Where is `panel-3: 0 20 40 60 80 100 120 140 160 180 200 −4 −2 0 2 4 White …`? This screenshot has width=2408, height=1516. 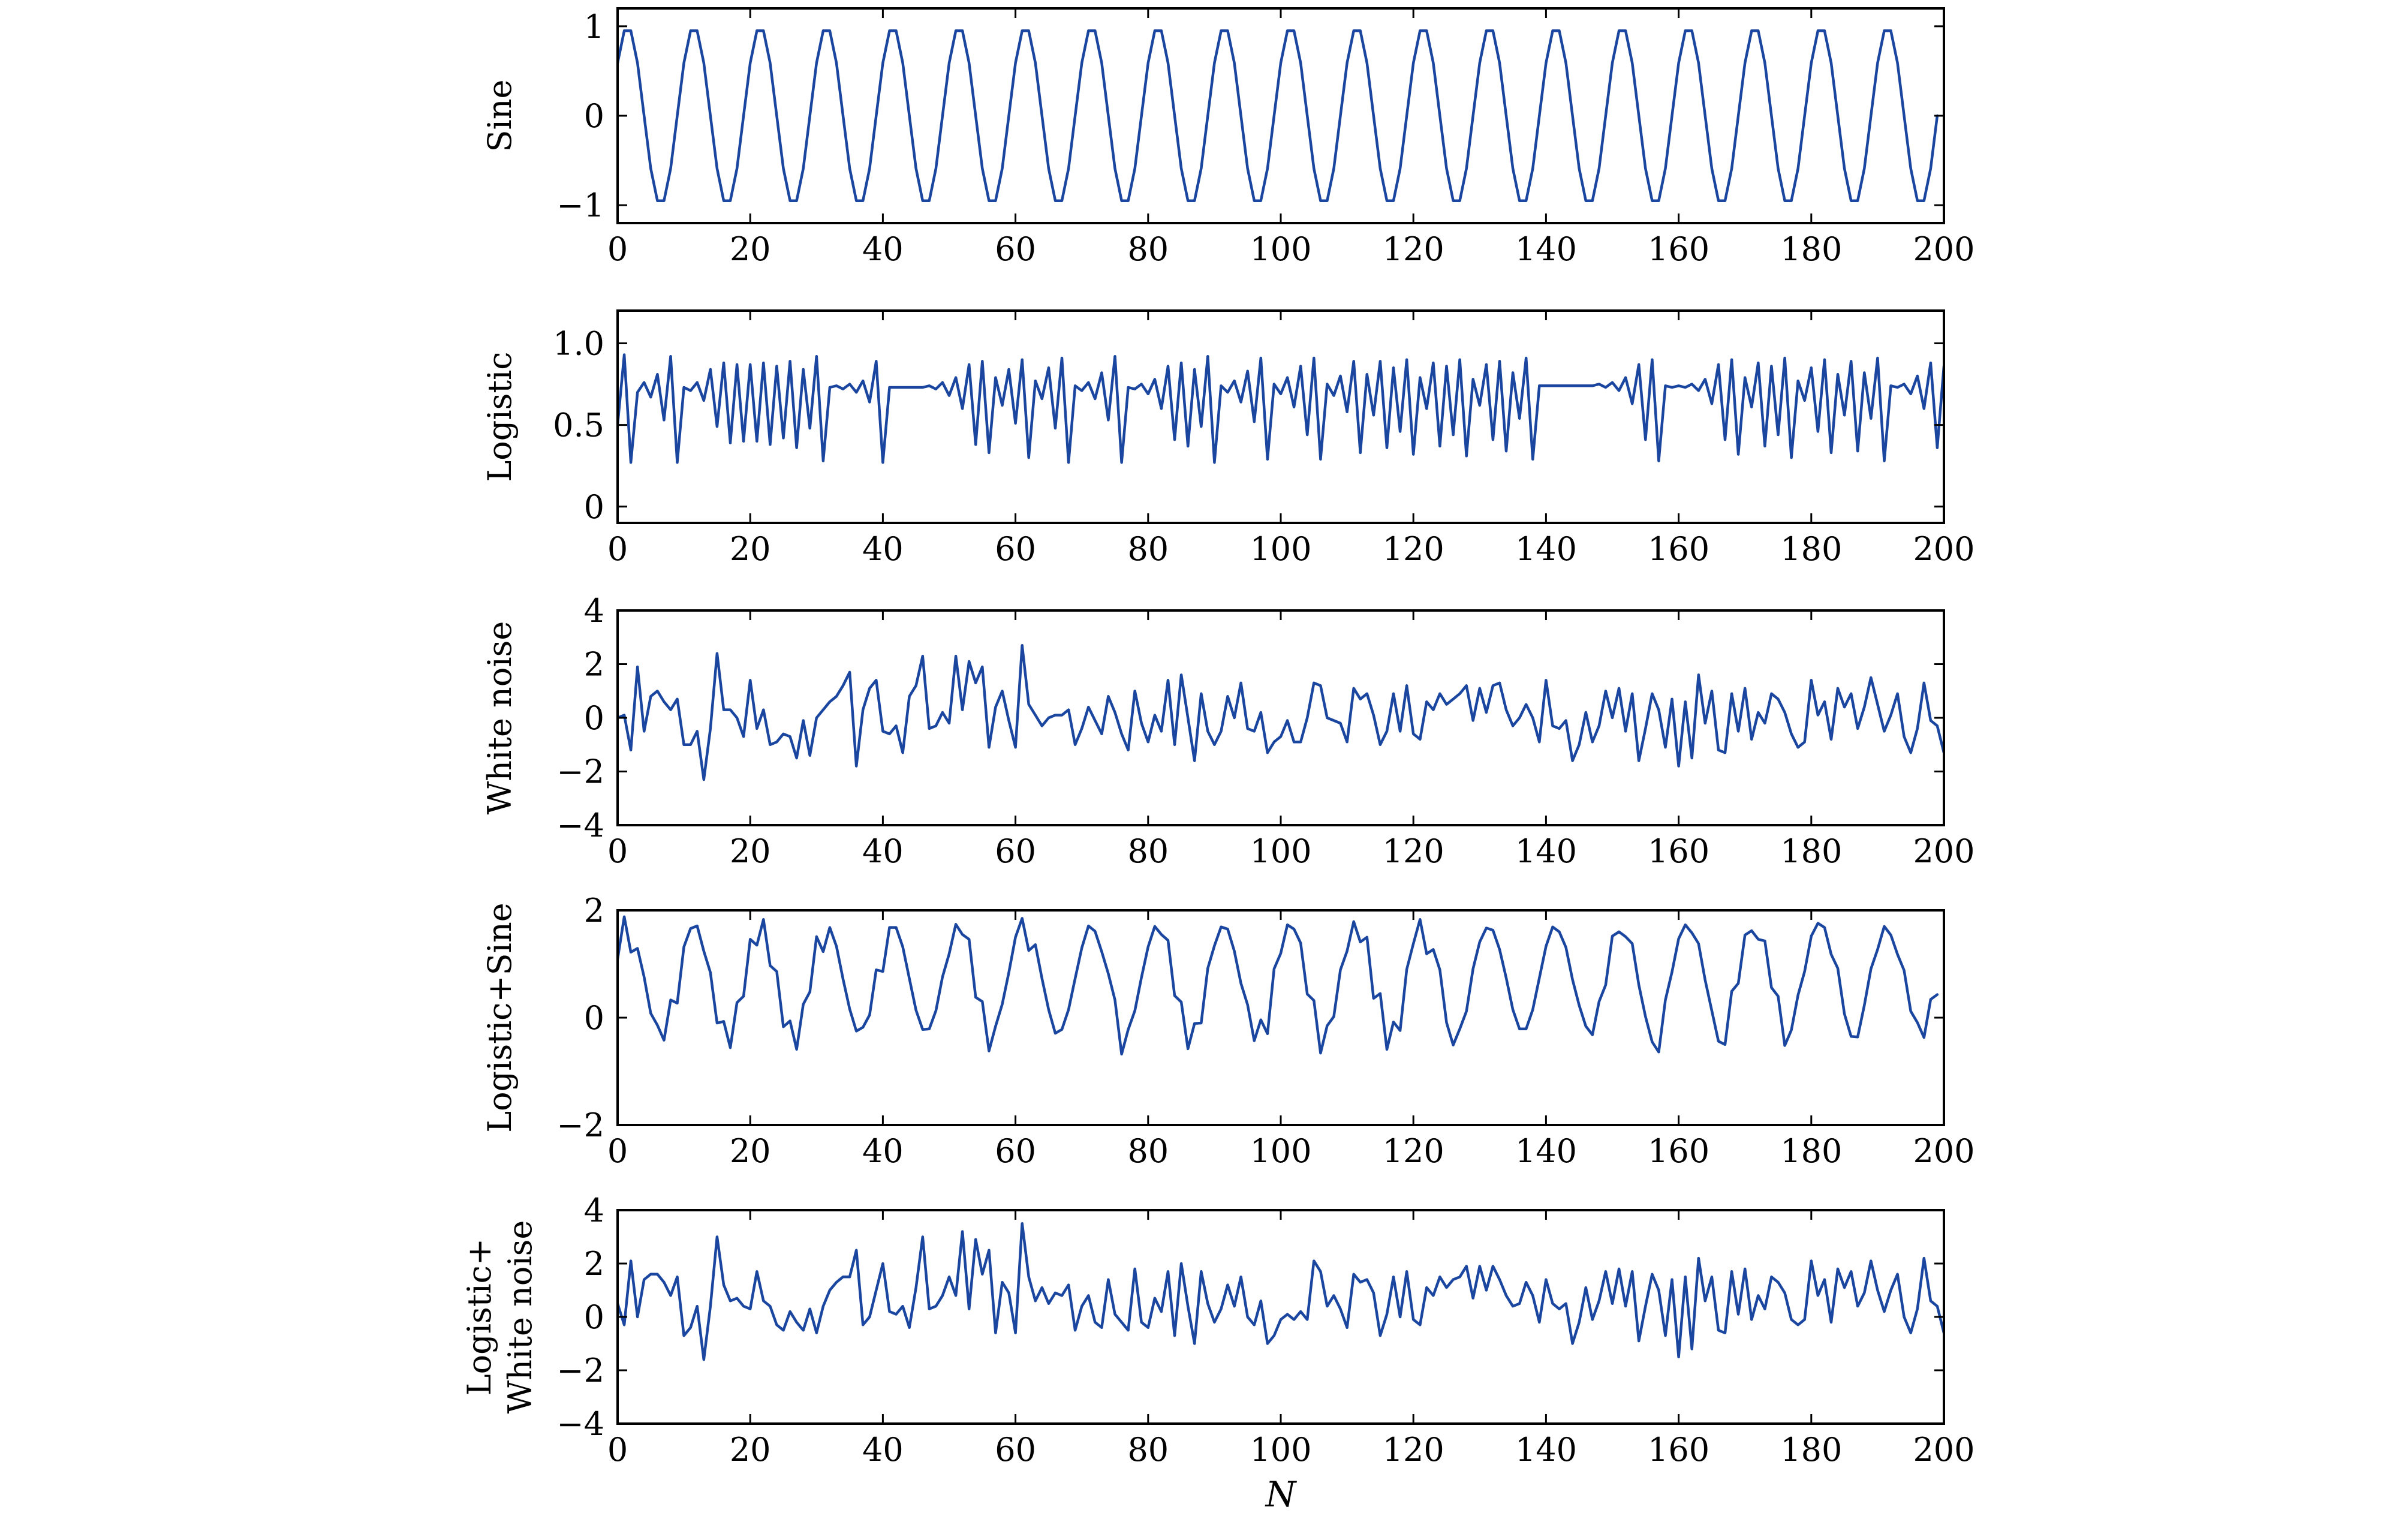
panel-3: 0 20 40 60 80 100 120 140 160 180 200 −4 −2 0 2 4 White … is located at coordinates (1228, 731).